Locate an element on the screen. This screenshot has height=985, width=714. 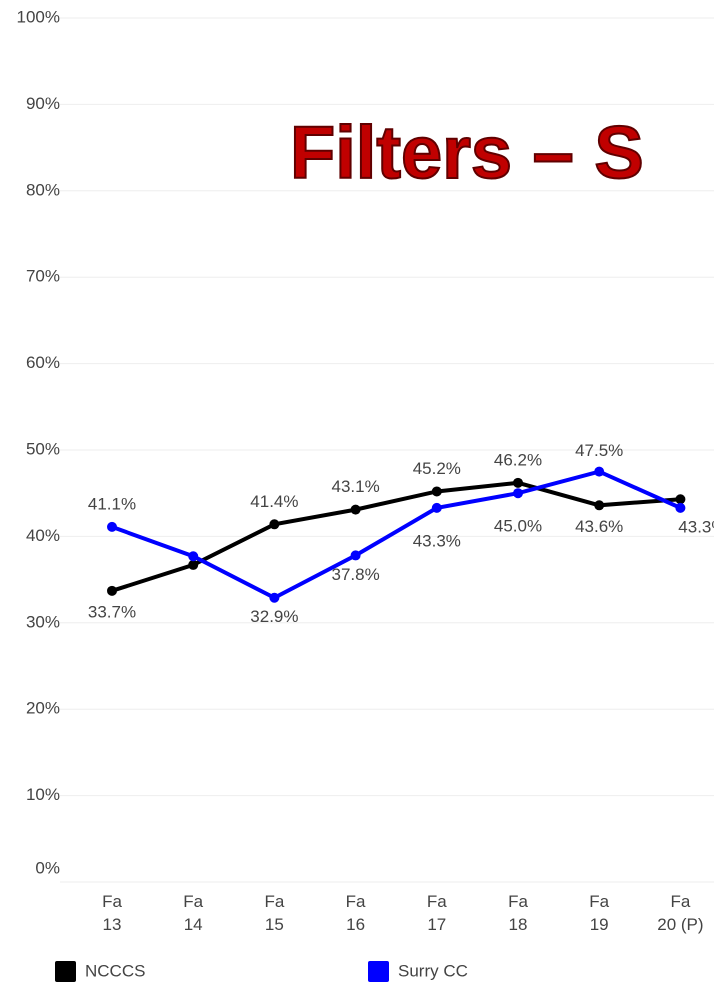
y-tick-label: 0% is located at coordinates (47, 867).